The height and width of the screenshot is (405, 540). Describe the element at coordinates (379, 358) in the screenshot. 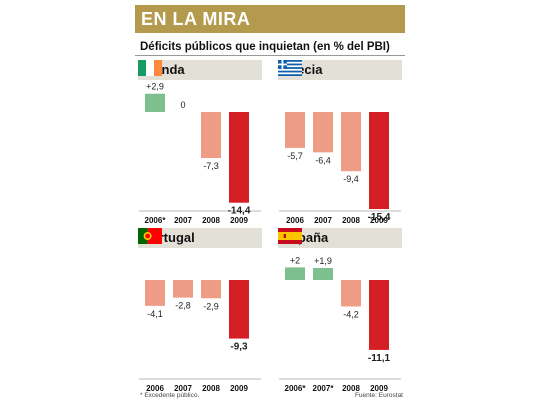

I see `value-label: -11,1` at that location.